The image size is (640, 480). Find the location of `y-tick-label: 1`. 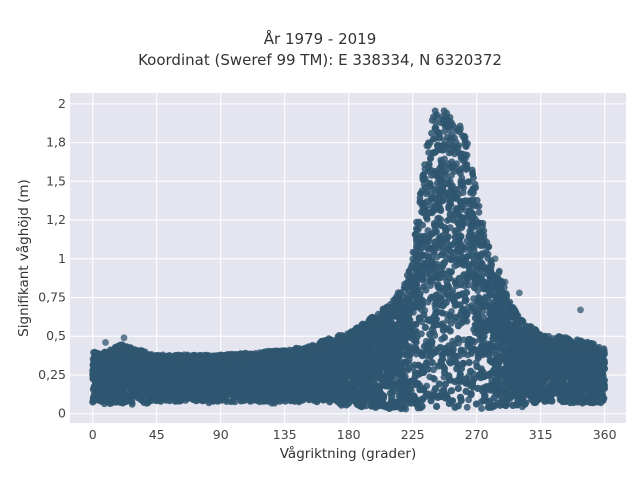

y-tick-label: 1 is located at coordinates (62, 258).